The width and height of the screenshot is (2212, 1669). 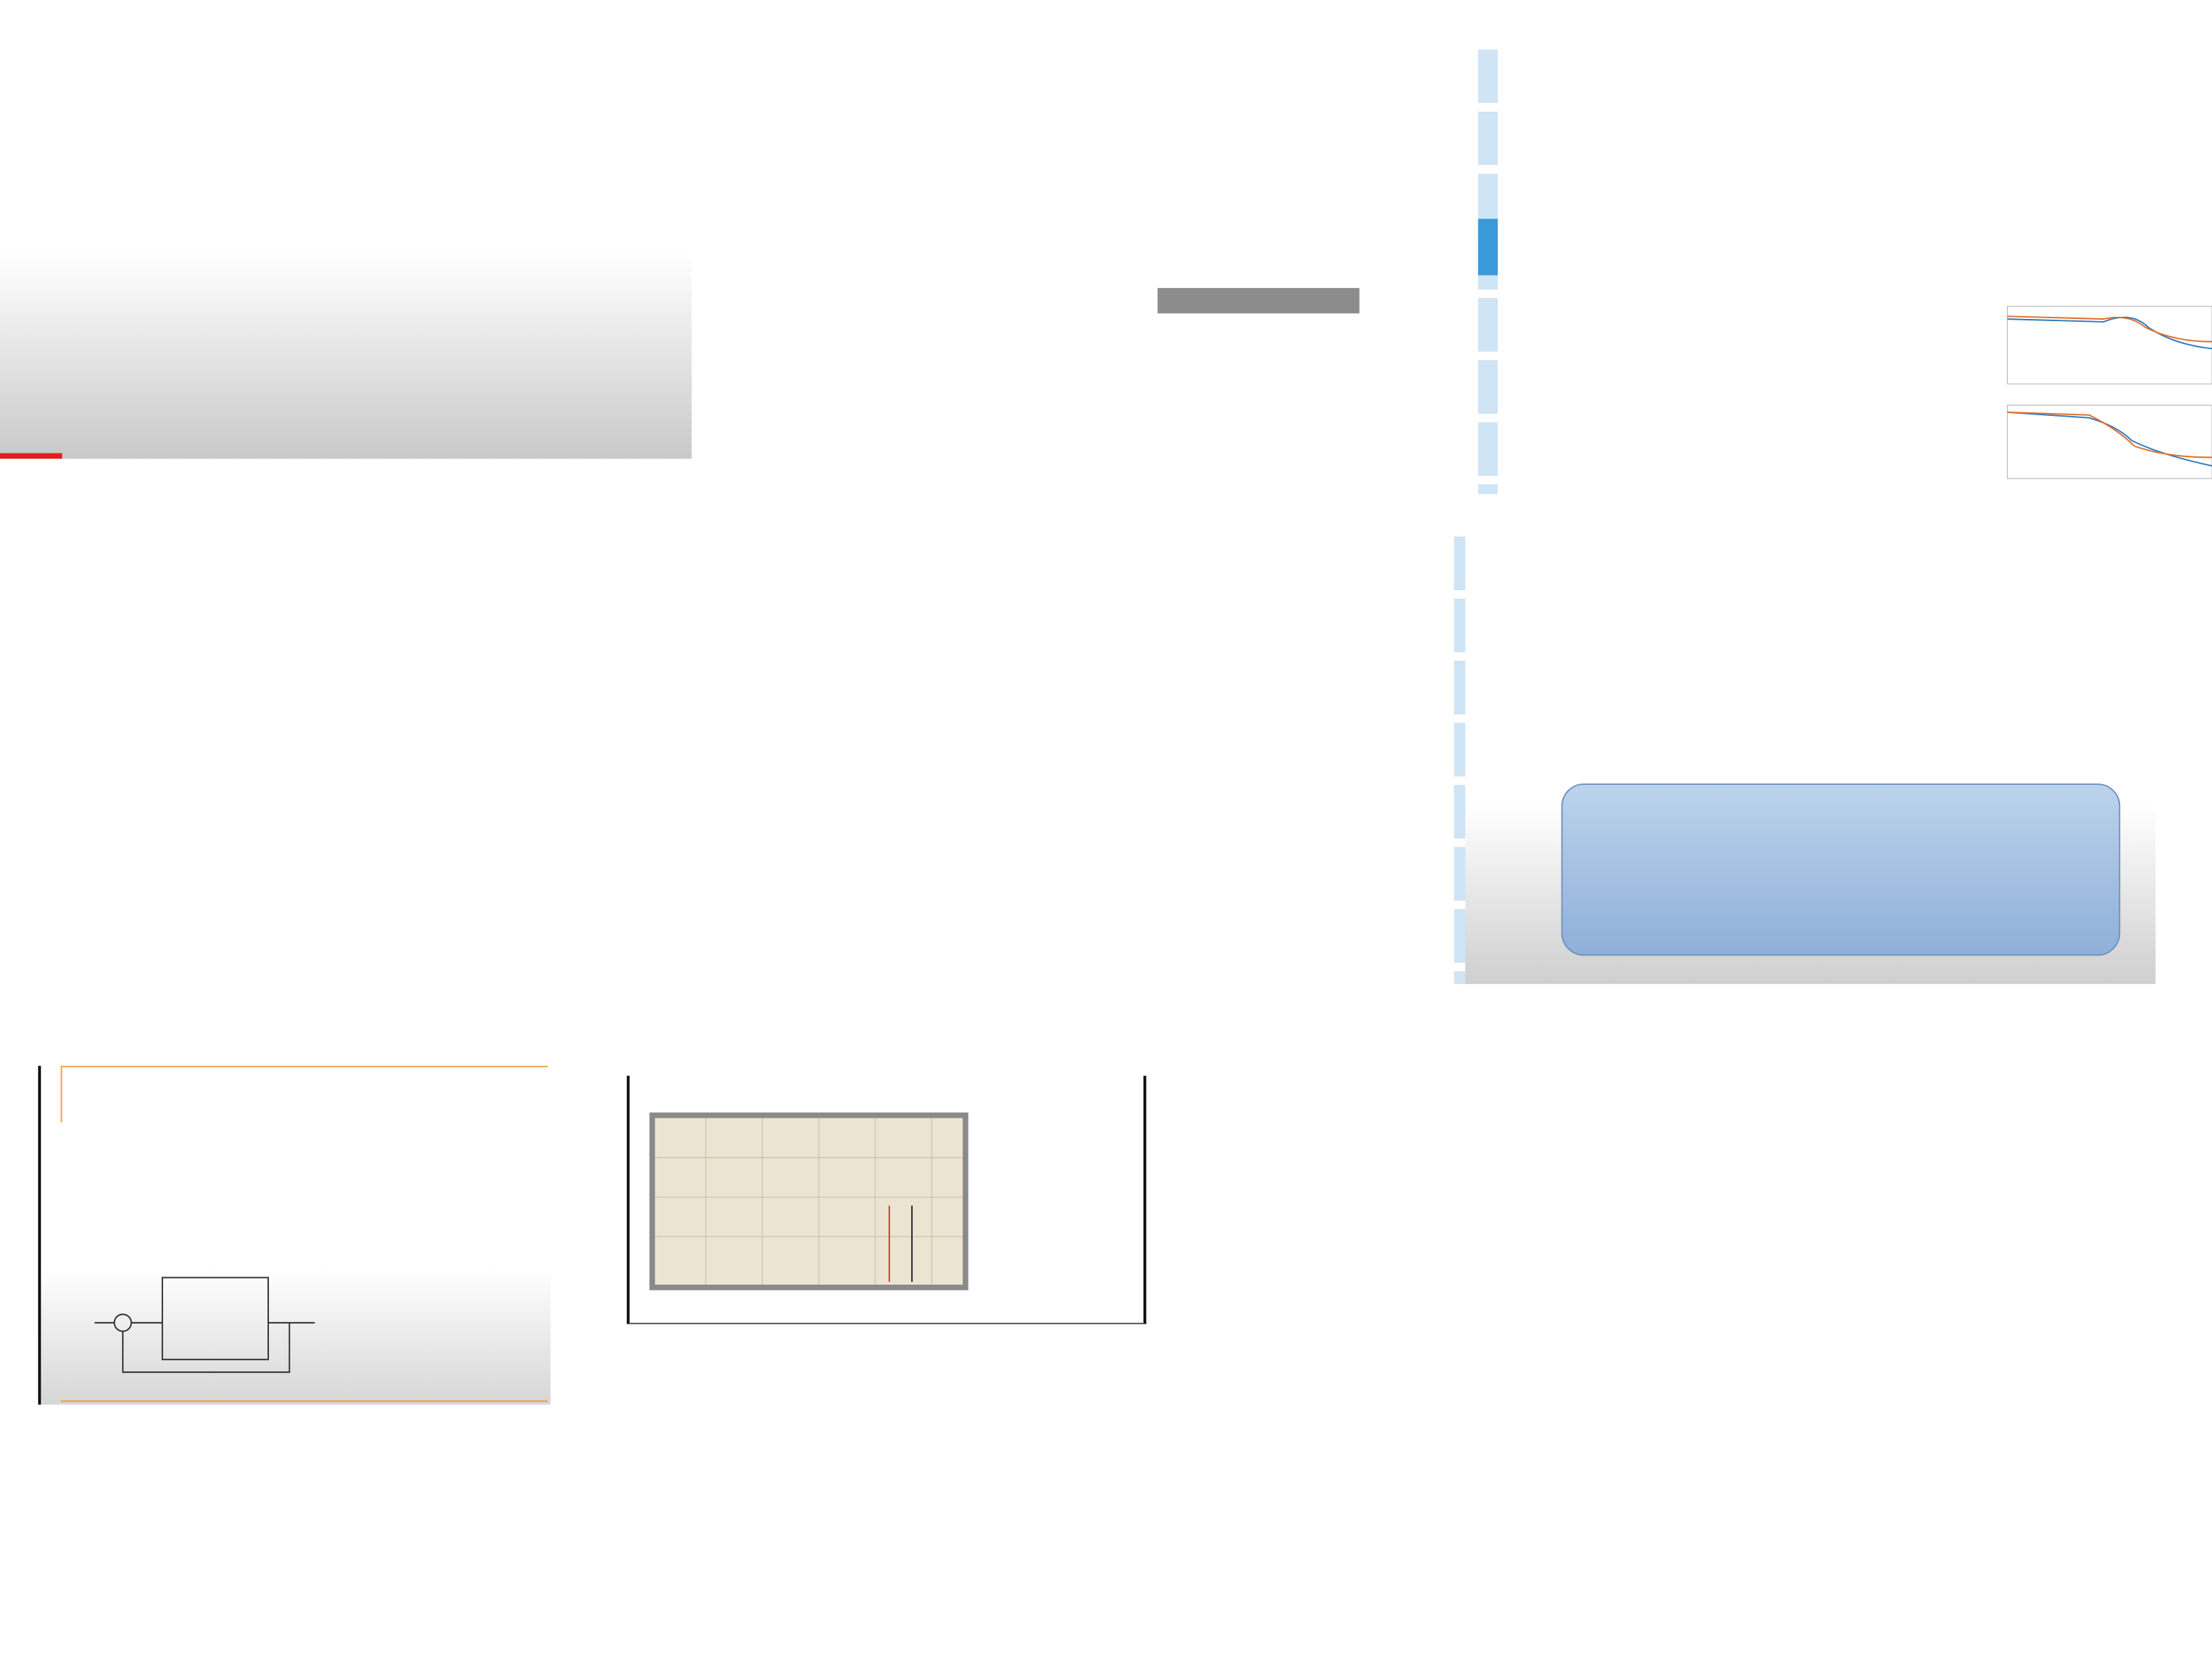 What do you see at coordinates (215, 1318) in the screenshot?
I see `block` at bounding box center [215, 1318].